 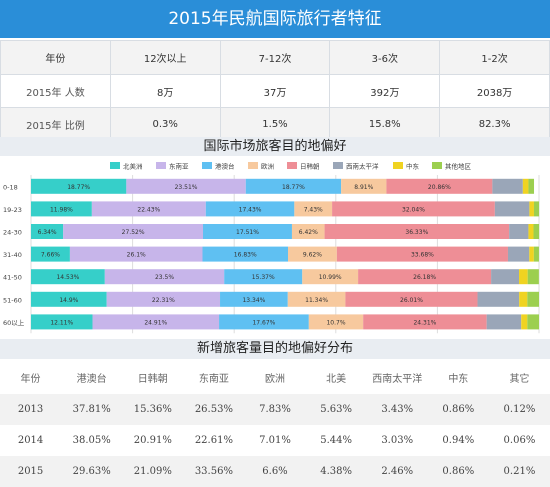 What do you see at coordinates (165, 124) in the screenshot?
I see `table-cell: 0.3%` at bounding box center [165, 124].